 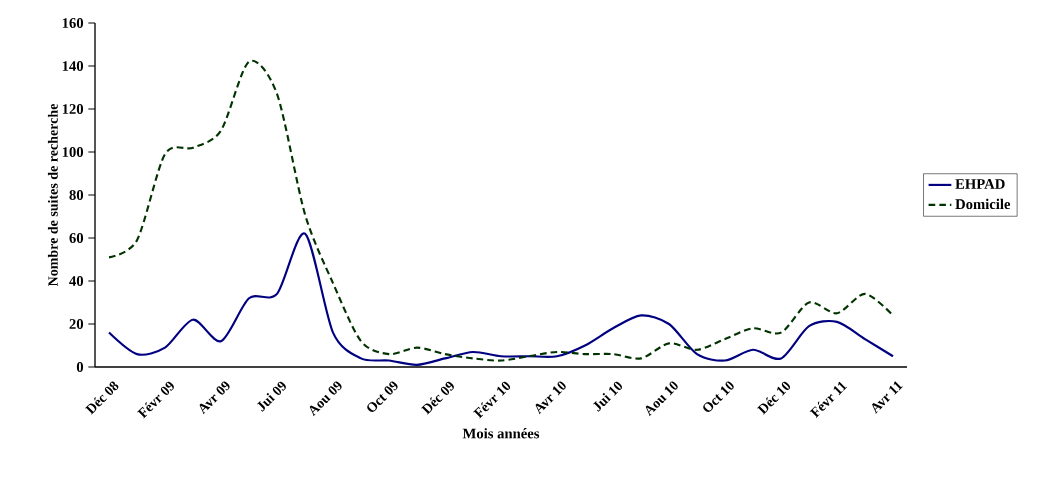 What do you see at coordinates (661, 399) in the screenshot?
I see `x-tick-label: Aou 10` at bounding box center [661, 399].